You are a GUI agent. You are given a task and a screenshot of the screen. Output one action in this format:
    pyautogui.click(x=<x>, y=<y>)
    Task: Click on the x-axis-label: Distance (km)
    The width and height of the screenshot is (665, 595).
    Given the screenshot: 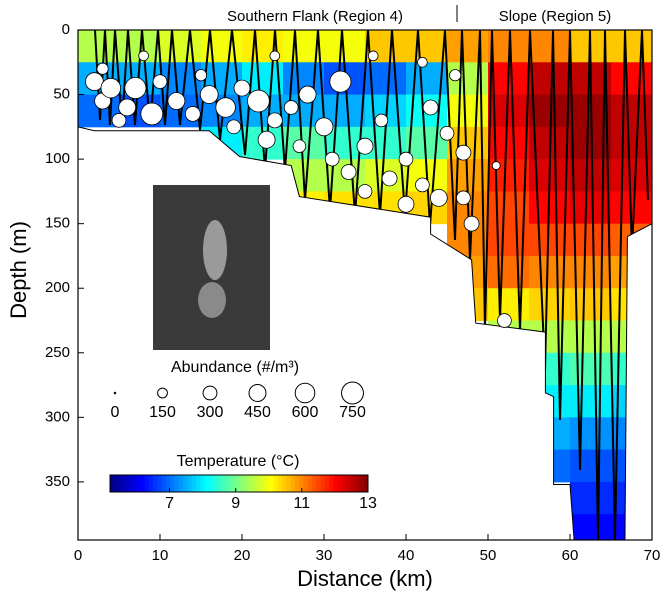 What is the action you would take?
    pyautogui.click(x=365, y=578)
    